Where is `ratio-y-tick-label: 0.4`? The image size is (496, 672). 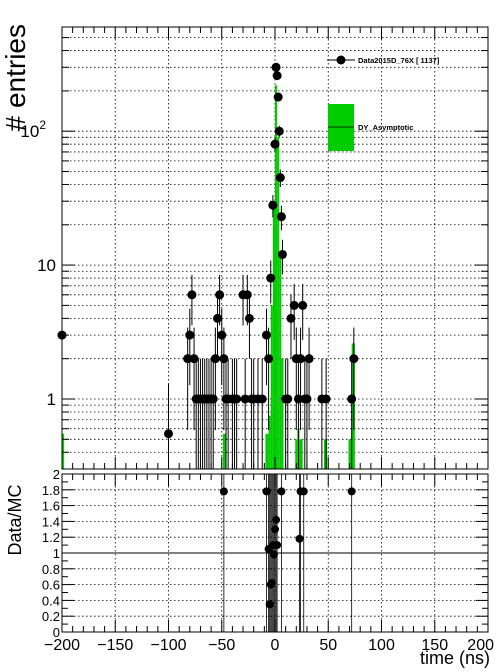
ratio-y-tick-label: 0.4 is located at coordinates (51, 600).